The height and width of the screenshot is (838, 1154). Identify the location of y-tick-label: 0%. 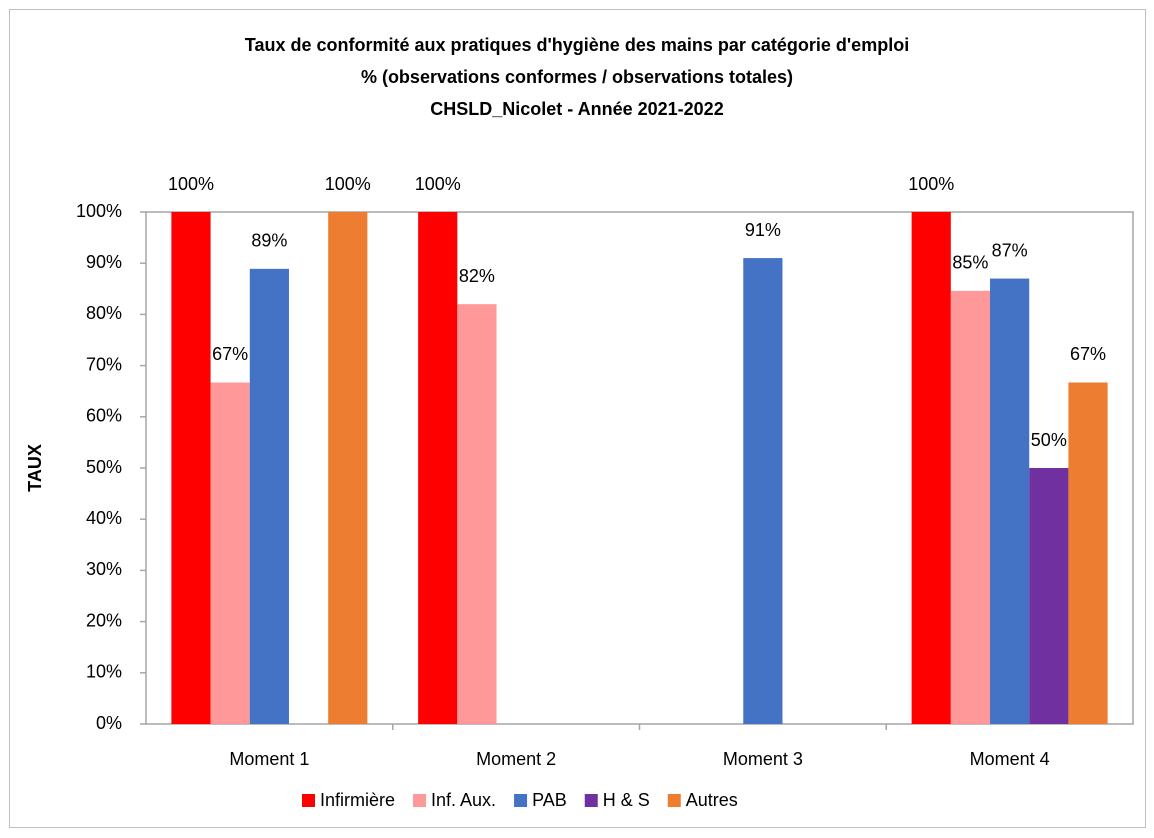
(109, 723).